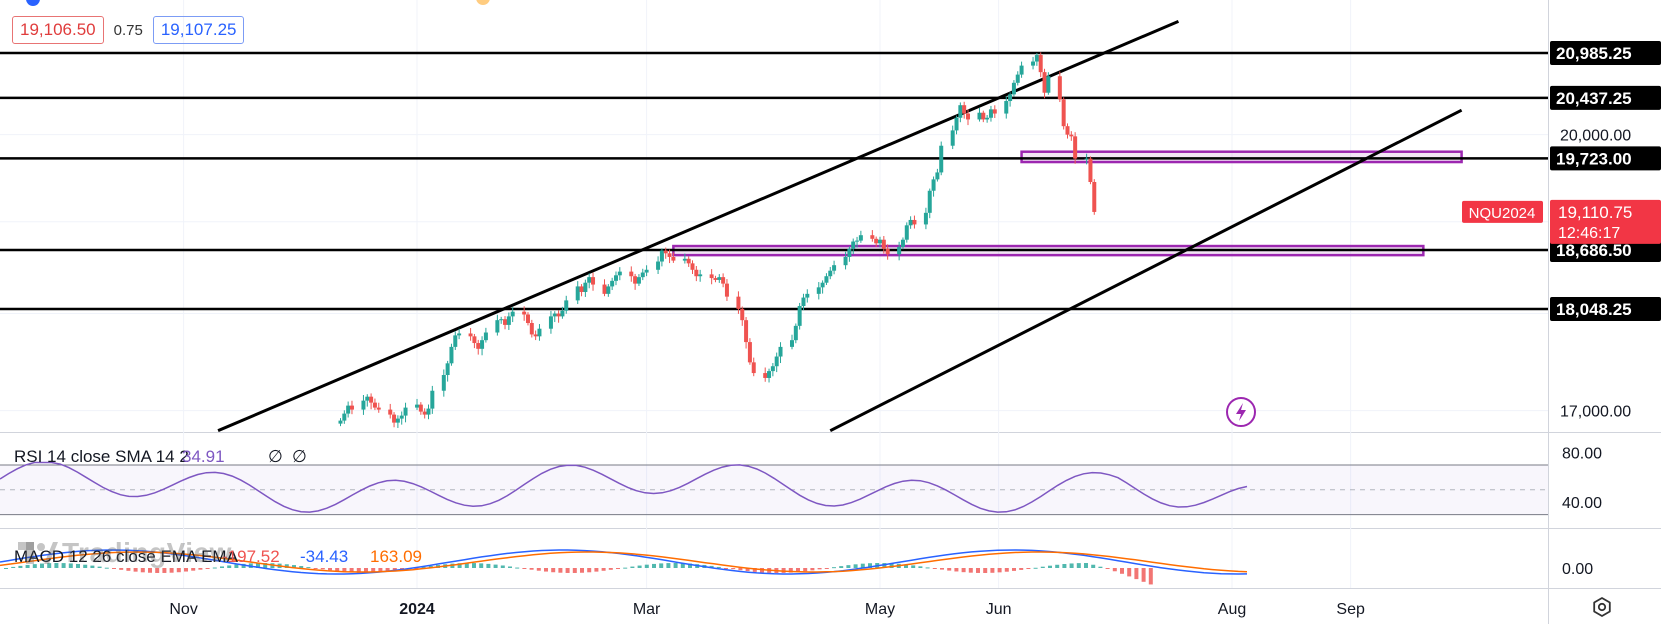 Image resolution: width=1661 pixels, height=624 pixels. What do you see at coordinates (1594, 98) in the screenshot?
I see `level-price-label: 20,437.25` at bounding box center [1594, 98].